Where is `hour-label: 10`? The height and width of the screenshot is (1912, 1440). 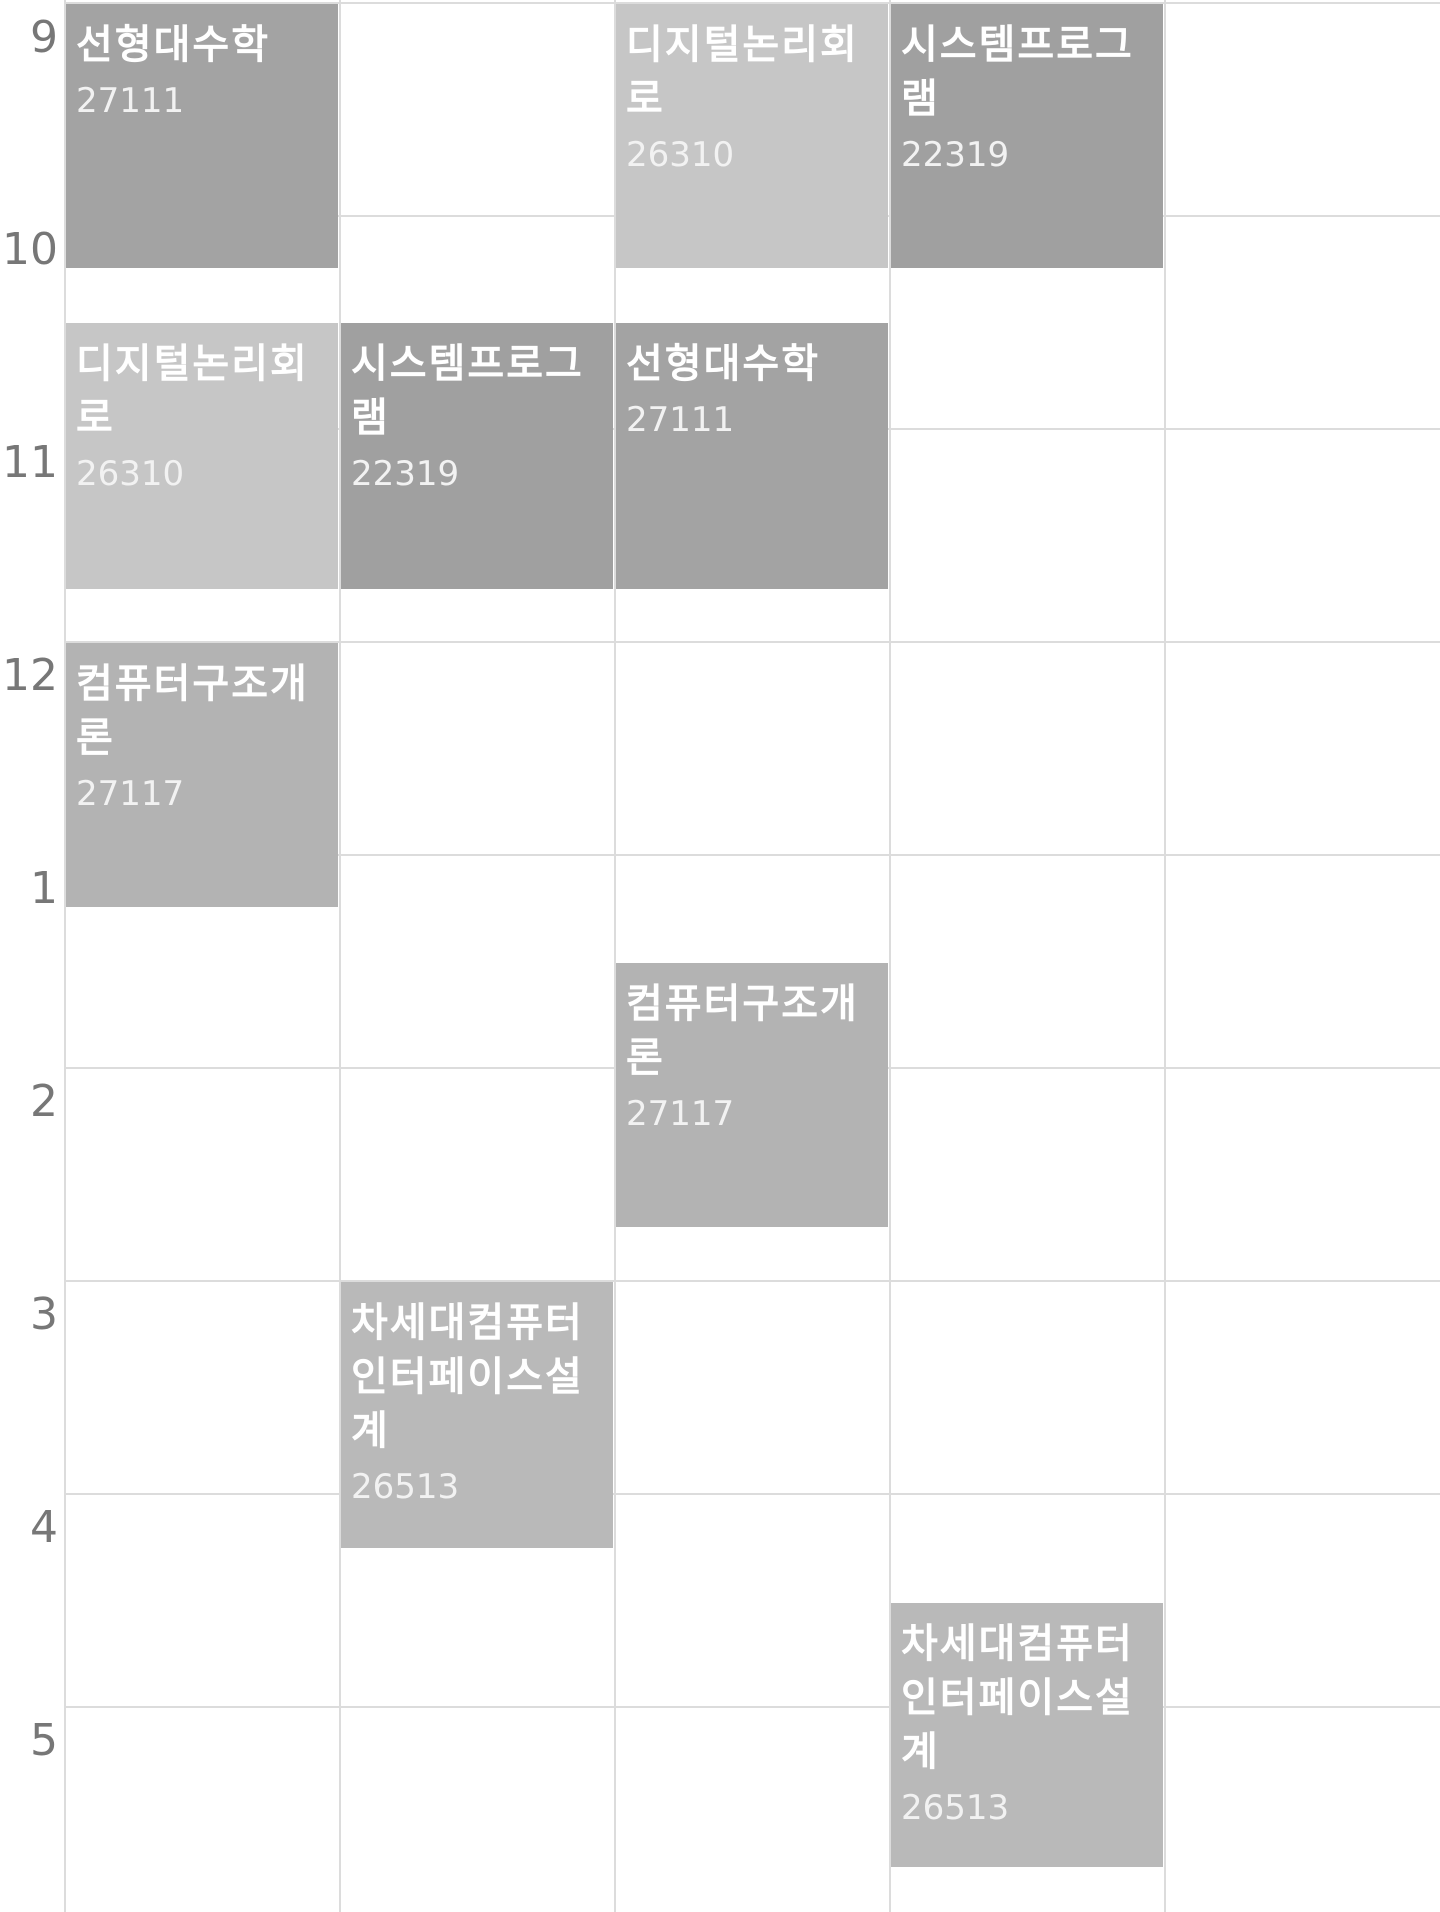 hour-label: 10 is located at coordinates (30, 249).